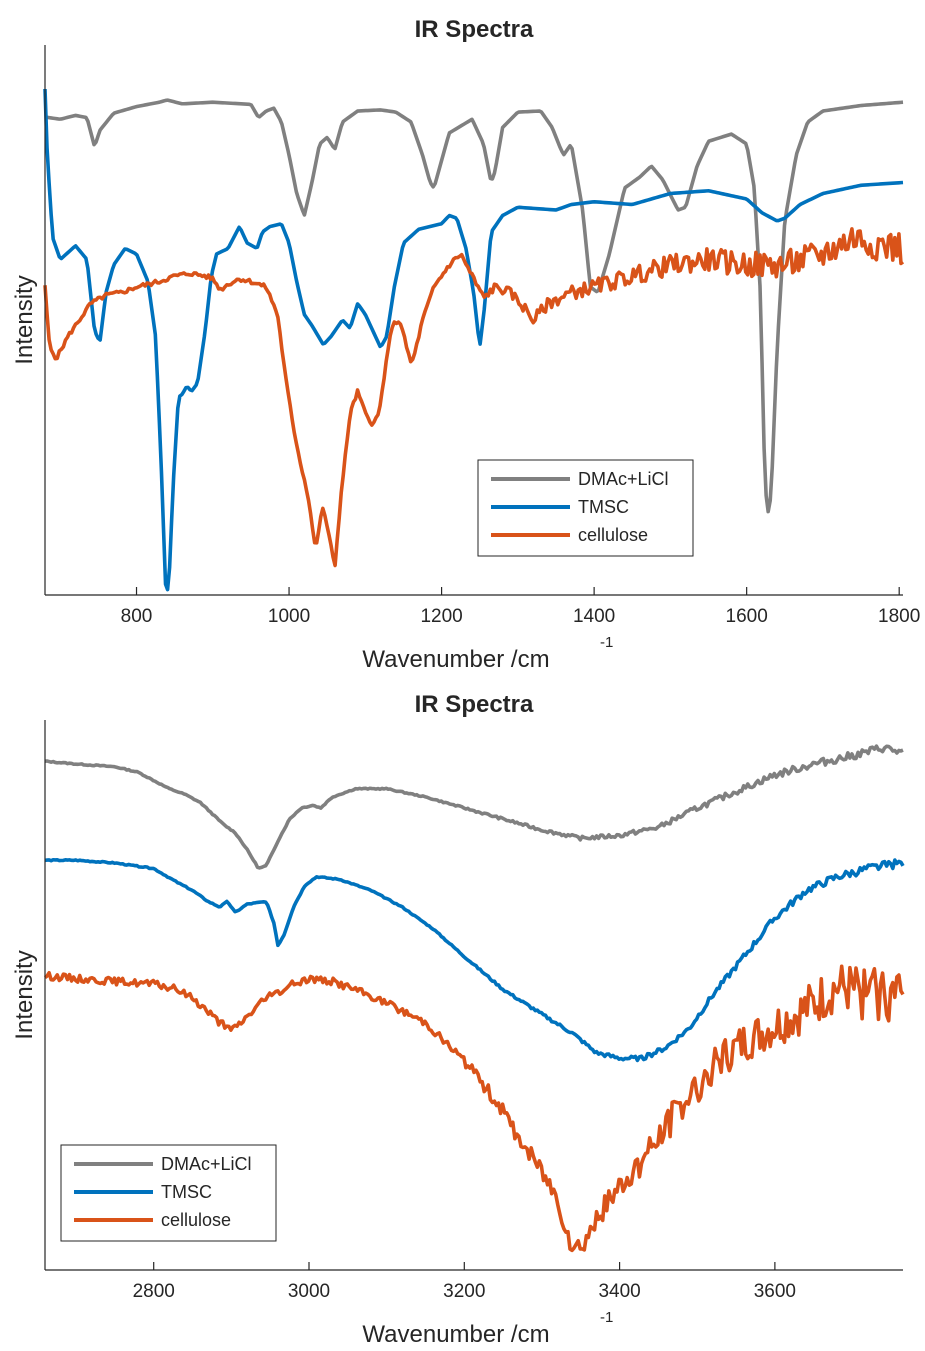 Image resolution: width=925 pixels, height=1351 pixels. What do you see at coordinates (474, 960) in the screenshot?
I see `series-line-tmsc` at bounding box center [474, 960].